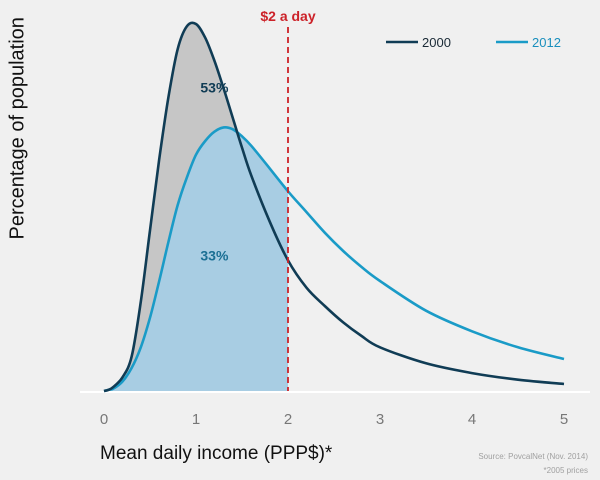  What do you see at coordinates (564, 419) in the screenshot?
I see `x-tick-label-5: 5` at bounding box center [564, 419].